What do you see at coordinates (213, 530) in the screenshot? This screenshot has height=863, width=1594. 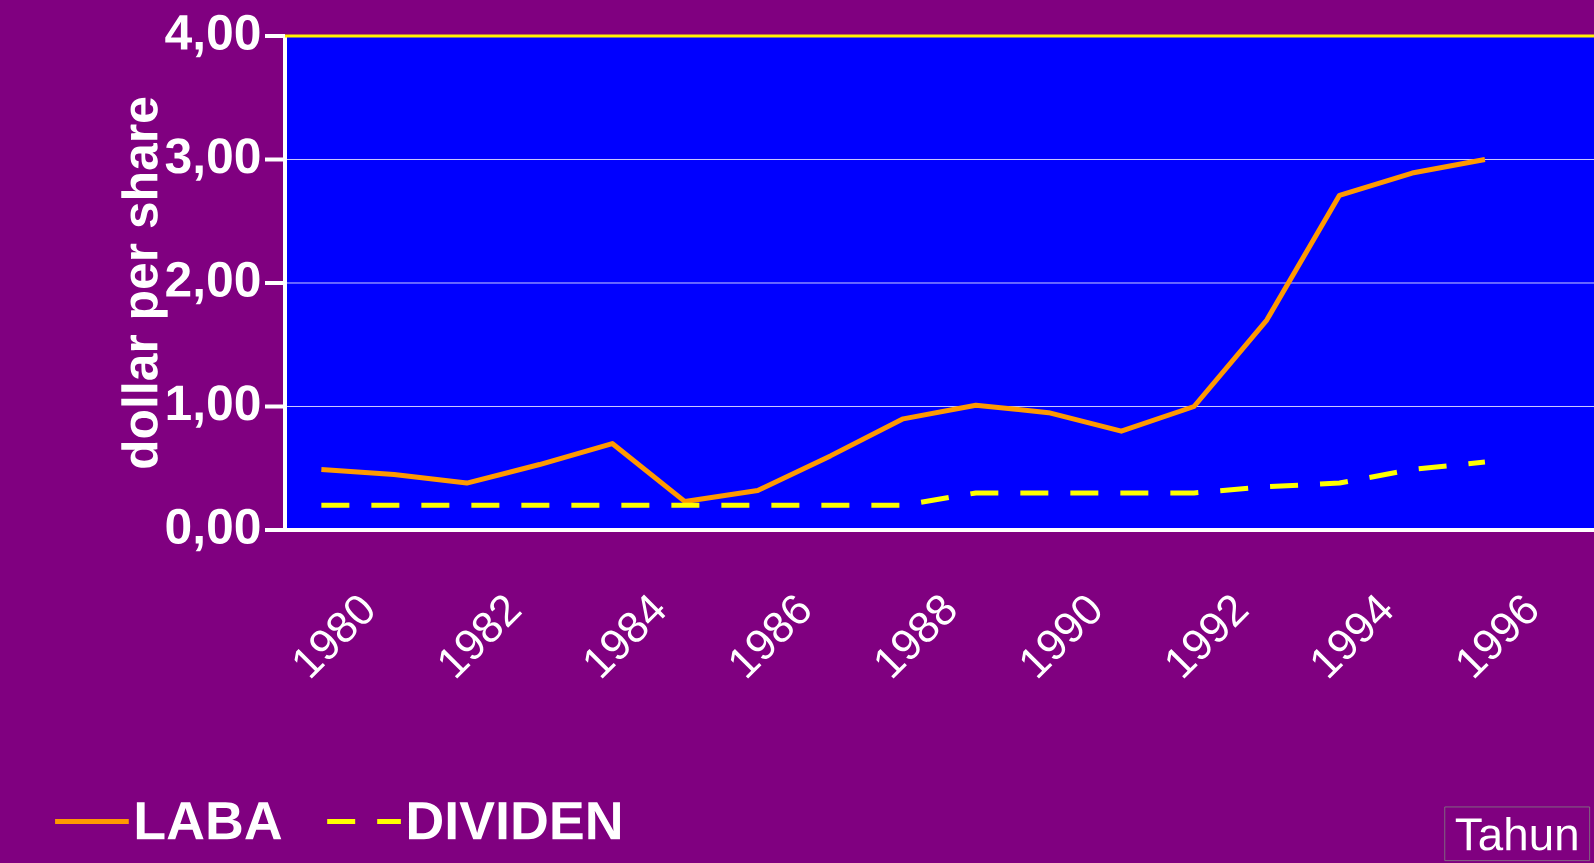 I see `y-tick-label: 0,00` at bounding box center [213, 530].